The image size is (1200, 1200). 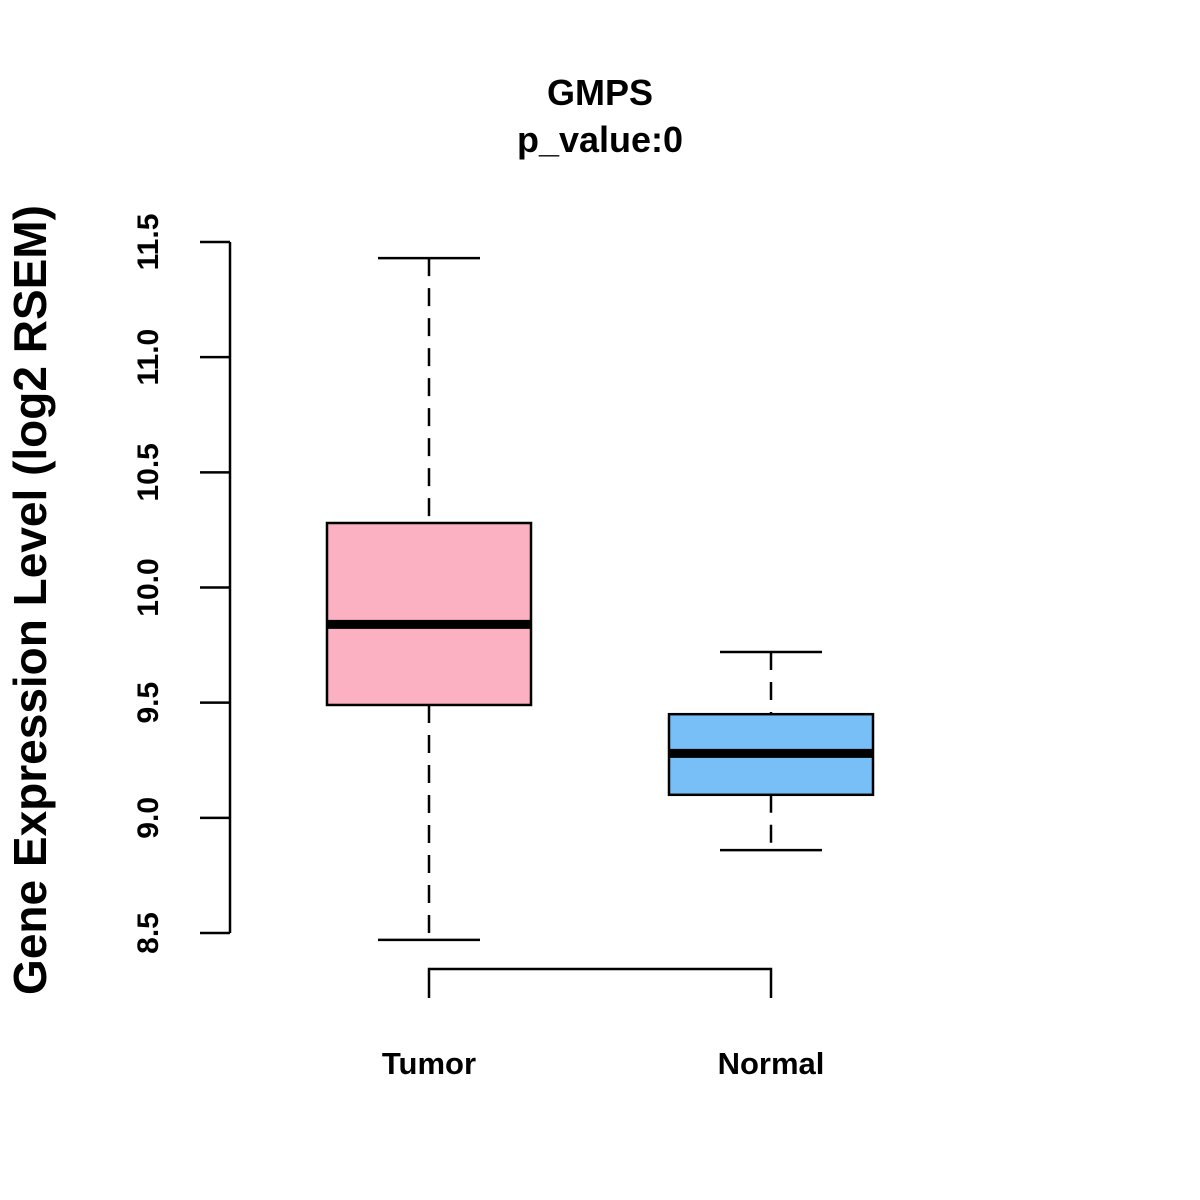 What do you see at coordinates (600, 92) in the screenshot?
I see `chart-title: GMPS` at bounding box center [600, 92].